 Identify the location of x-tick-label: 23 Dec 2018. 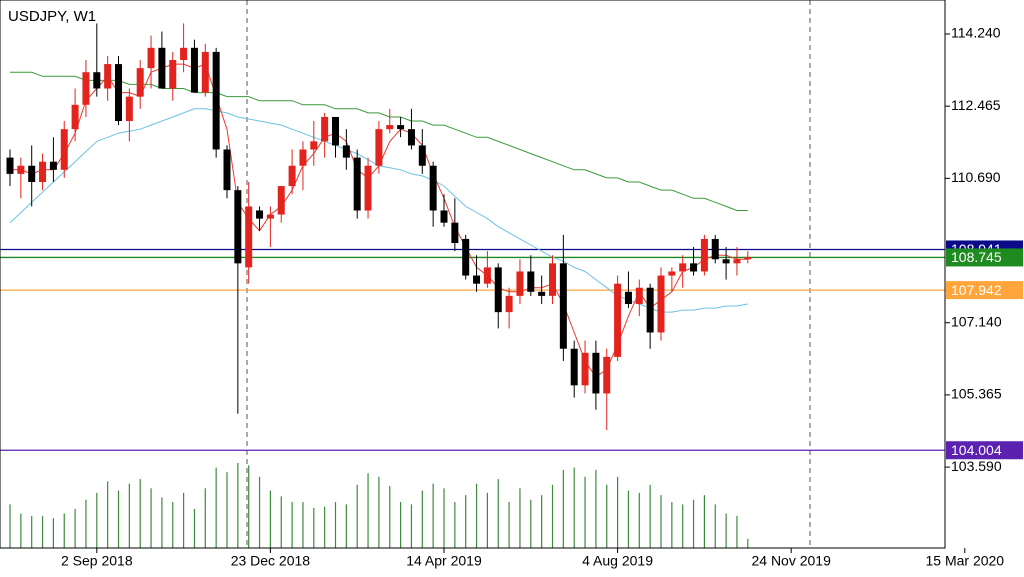
(271, 561).